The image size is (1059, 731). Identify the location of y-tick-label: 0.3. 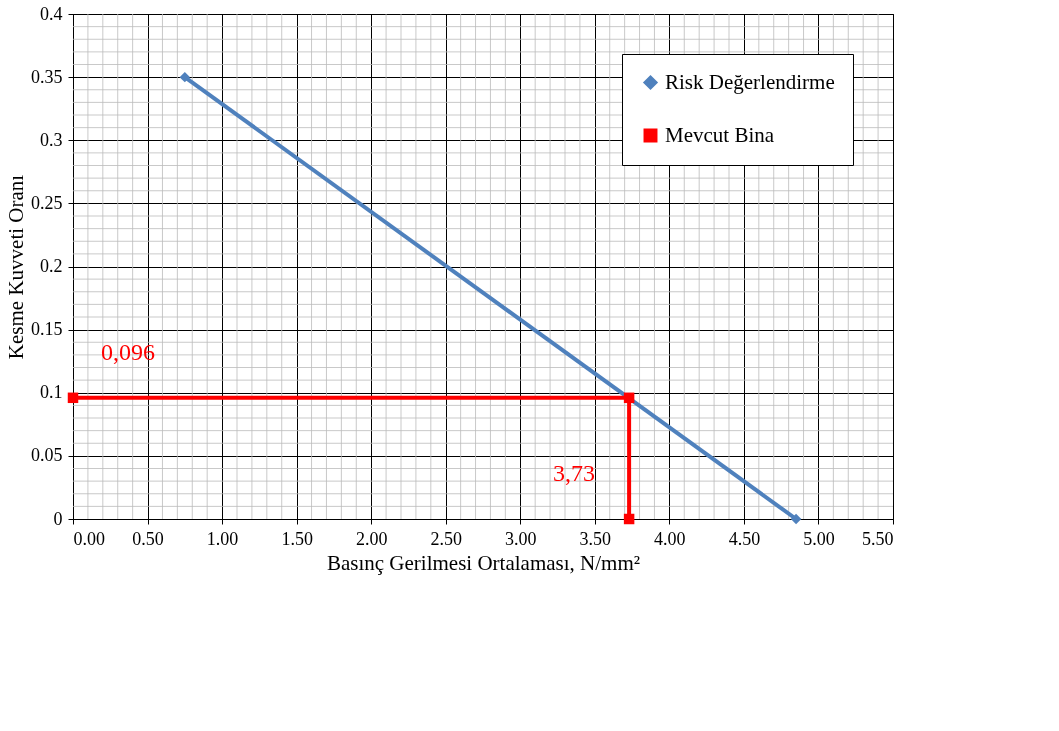
(51, 139).